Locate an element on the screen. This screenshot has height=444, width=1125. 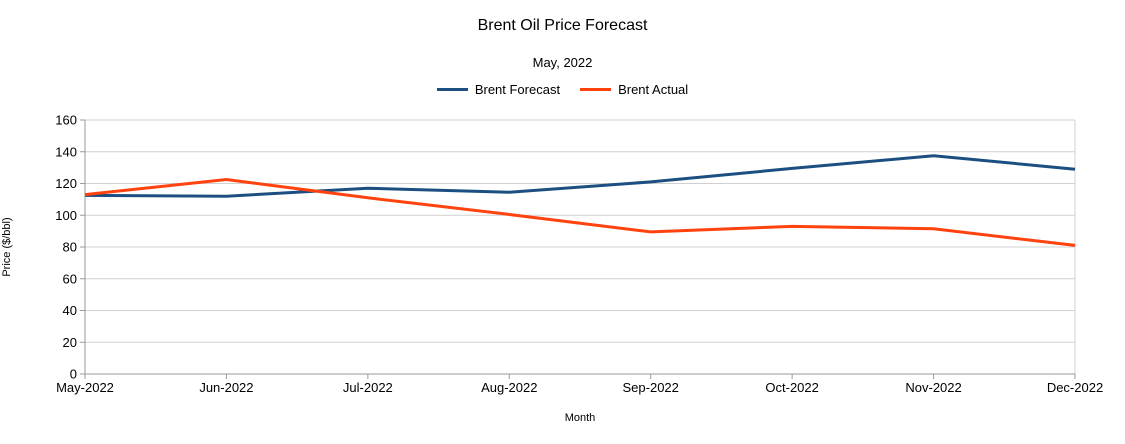
legend-line-swatch-actual is located at coordinates (596, 89).